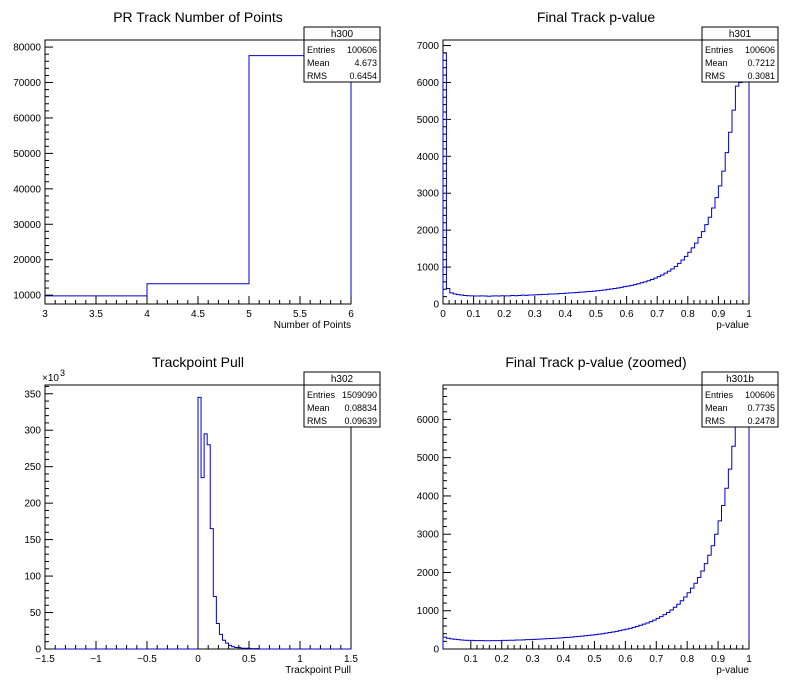 Image resolution: width=796 pixels, height=690 pixels. What do you see at coordinates (300, 314) in the screenshot?
I see `x-tick-label: 5.5` at bounding box center [300, 314].